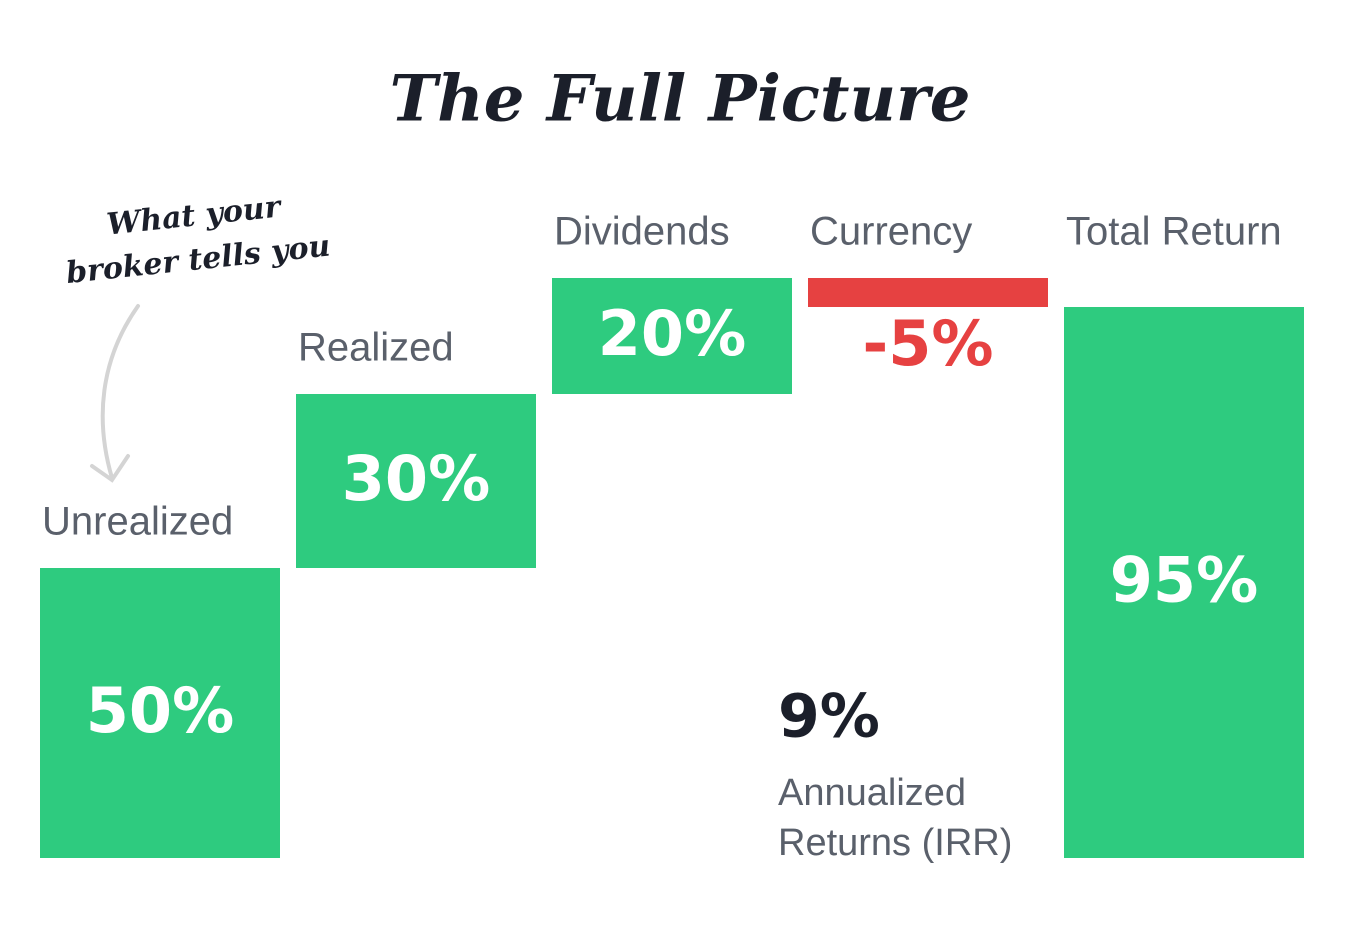 The height and width of the screenshot is (926, 1346). I want to click on irr-label: Annualized, so click(872, 793).